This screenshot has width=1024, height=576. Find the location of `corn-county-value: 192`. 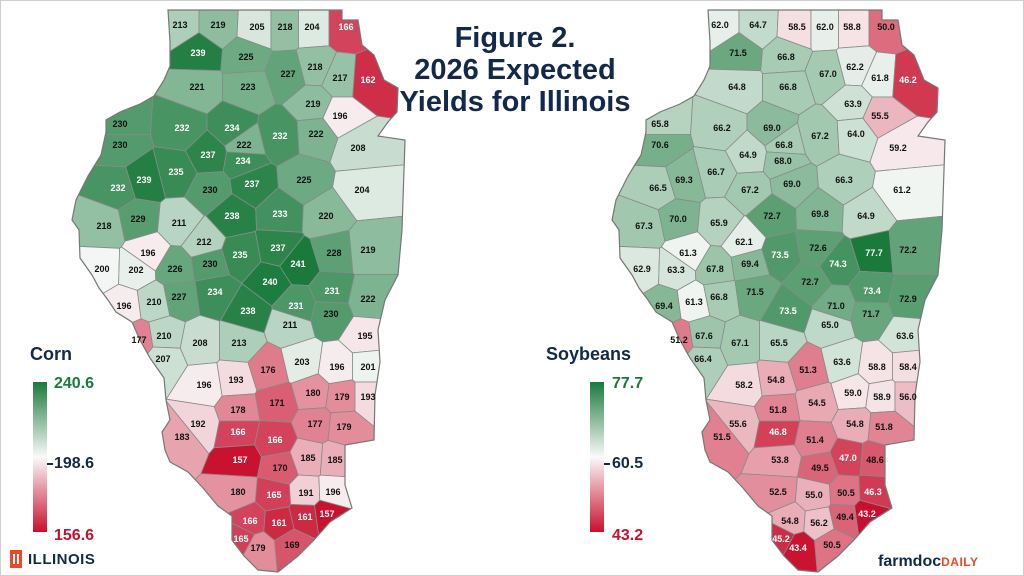

corn-county-value: 192 is located at coordinates (197, 424).